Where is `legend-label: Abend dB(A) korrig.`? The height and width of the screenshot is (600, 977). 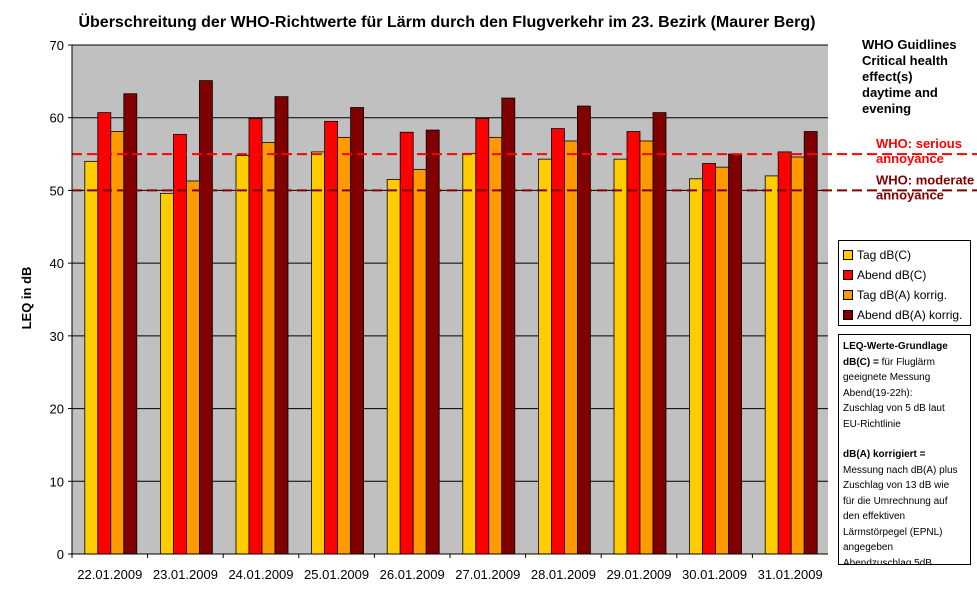 legend-label: Abend dB(A) korrig. is located at coordinates (910, 315).